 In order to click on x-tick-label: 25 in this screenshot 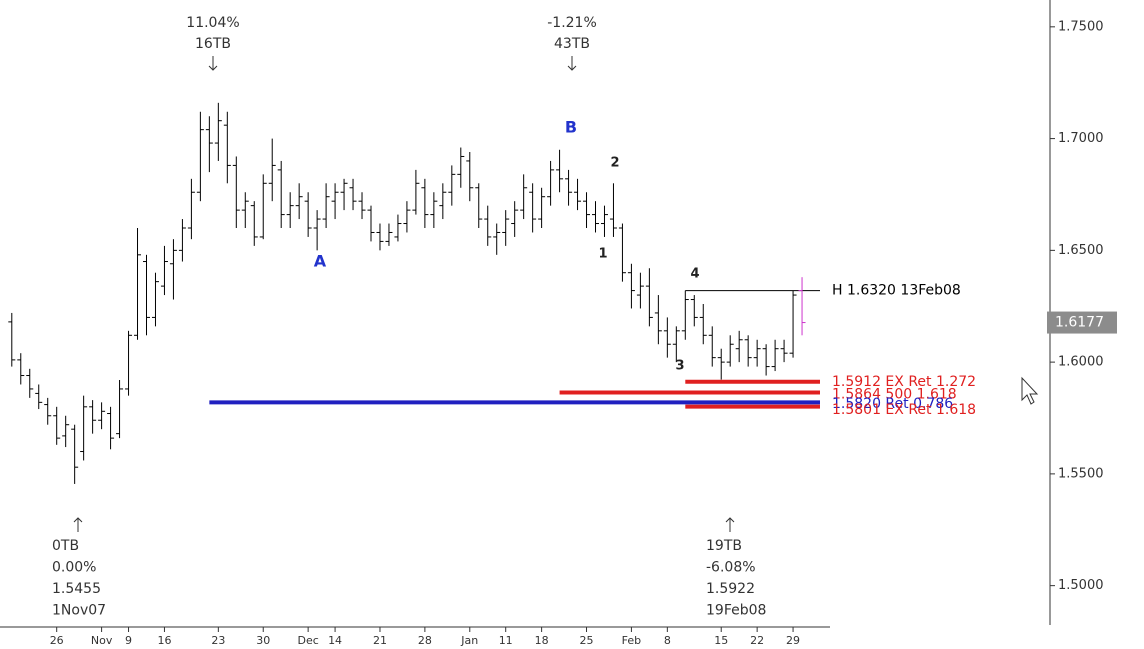, I will do `click(587, 640)`.